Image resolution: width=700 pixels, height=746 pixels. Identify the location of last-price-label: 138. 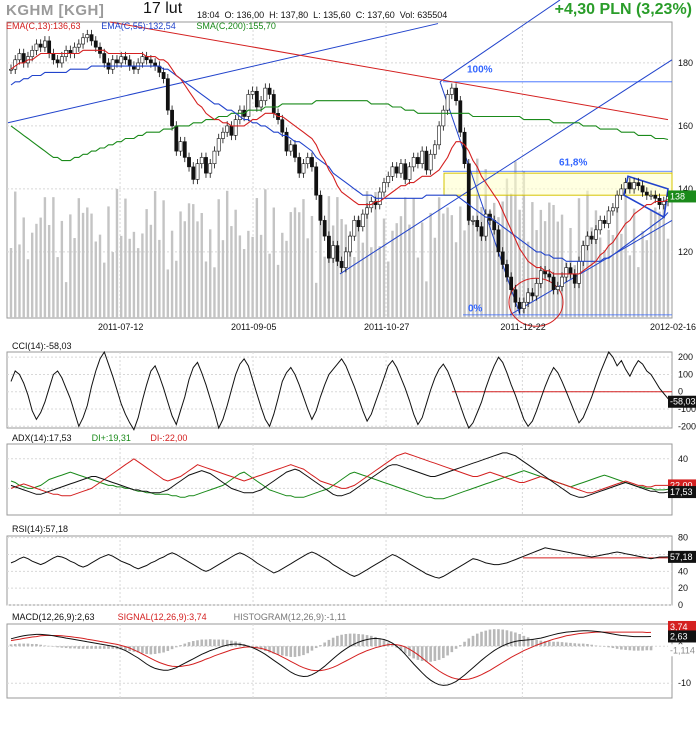
(677, 196).